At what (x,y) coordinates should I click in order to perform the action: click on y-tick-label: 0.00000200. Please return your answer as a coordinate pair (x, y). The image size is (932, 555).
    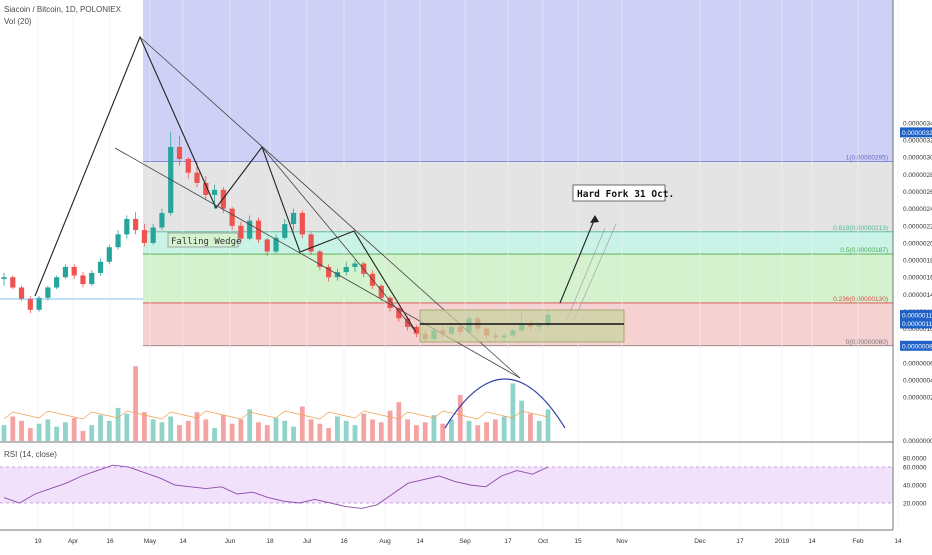
    Looking at the image, I should click on (917, 243).